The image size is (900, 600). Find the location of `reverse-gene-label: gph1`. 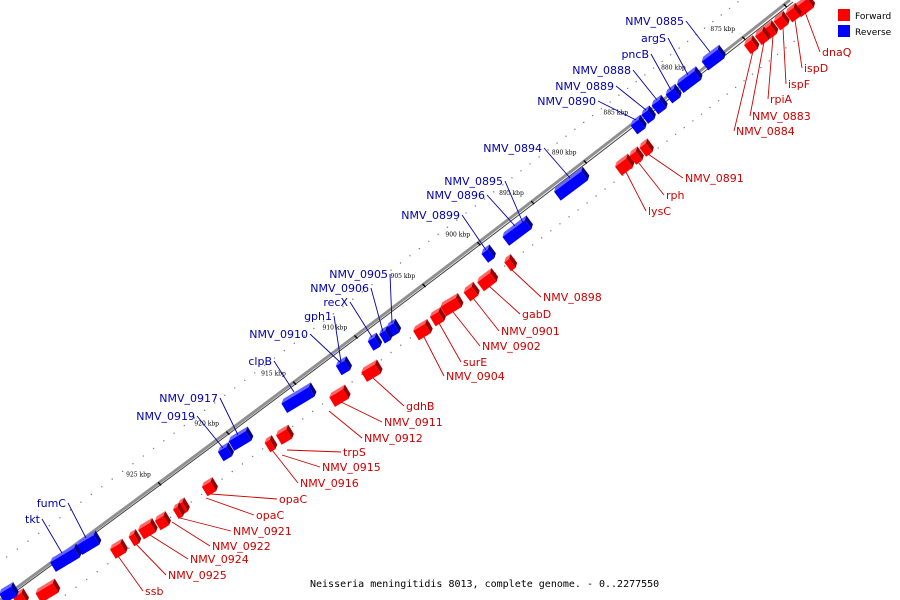

reverse-gene-label: gph1 is located at coordinates (318, 316).